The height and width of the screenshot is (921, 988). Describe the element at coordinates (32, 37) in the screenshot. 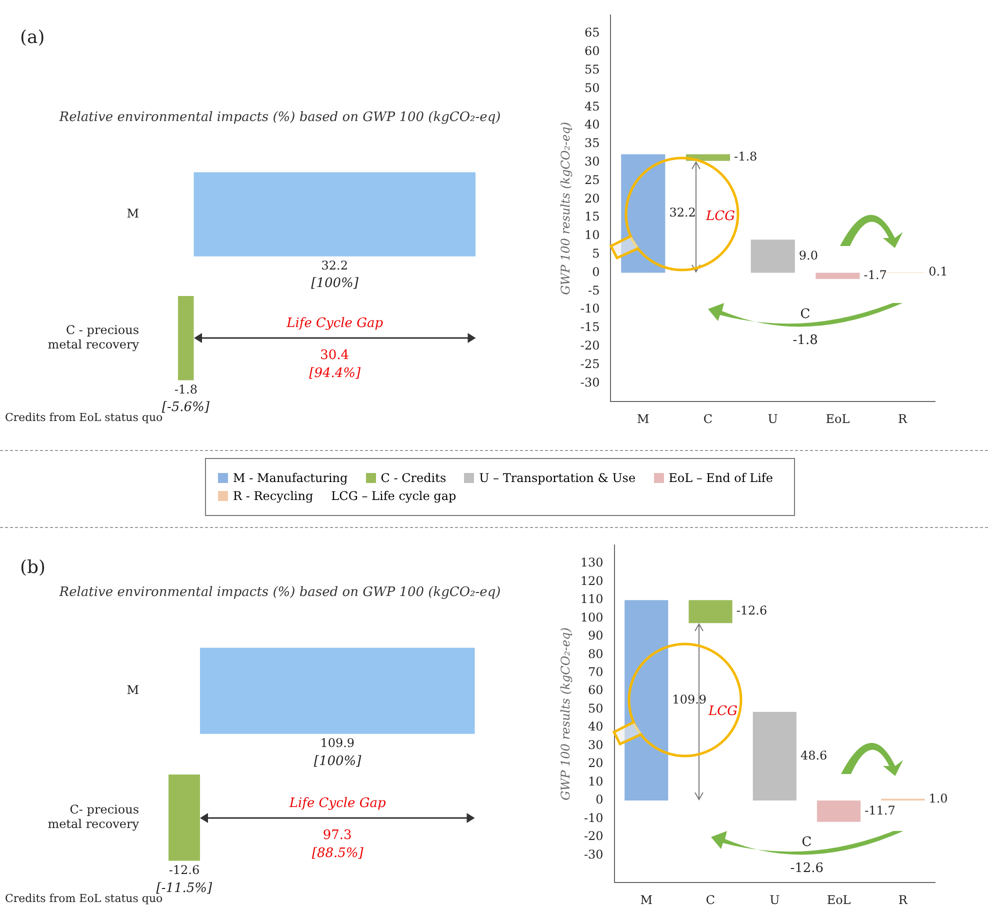

I see `text: (a)` at that location.